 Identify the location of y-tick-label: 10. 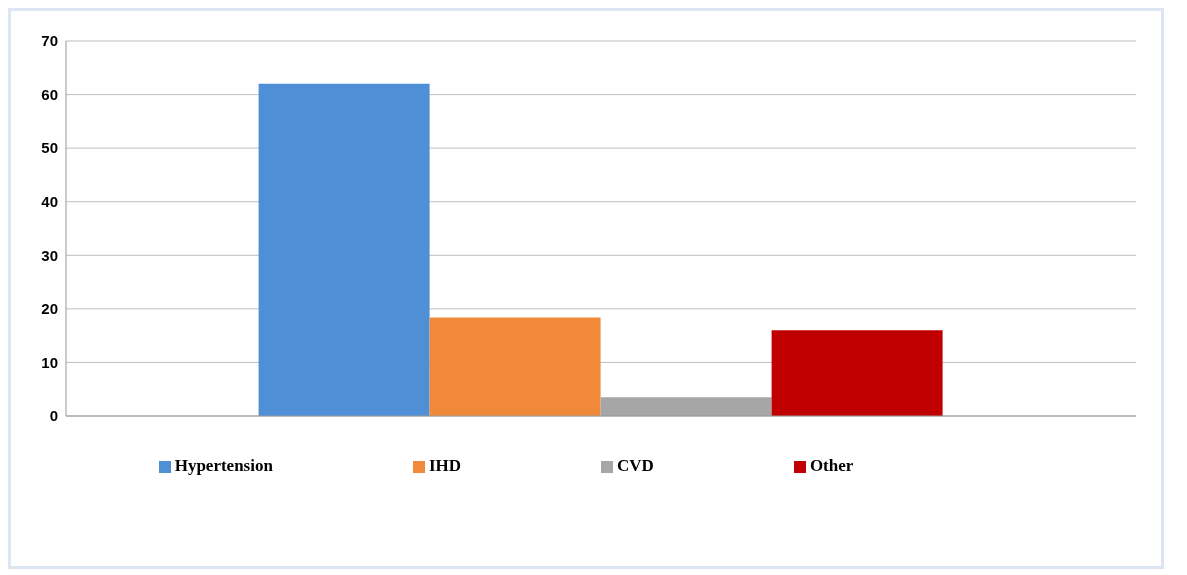
(49, 362).